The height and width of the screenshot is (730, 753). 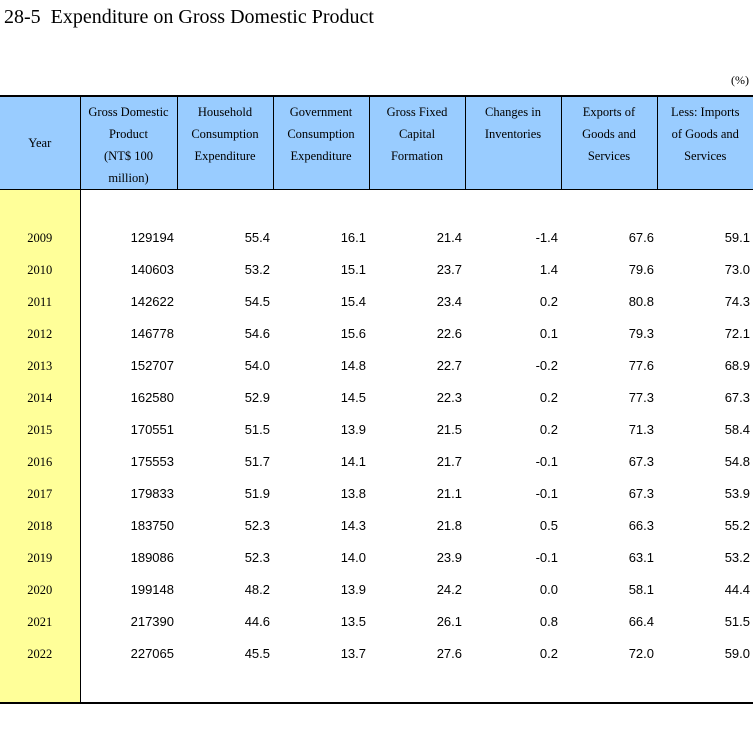 What do you see at coordinates (376, 366) in the screenshot?
I see `table-row: 2013 152707 54.0 14.8 22.7 -0.2 77.6 68.9` at bounding box center [376, 366].